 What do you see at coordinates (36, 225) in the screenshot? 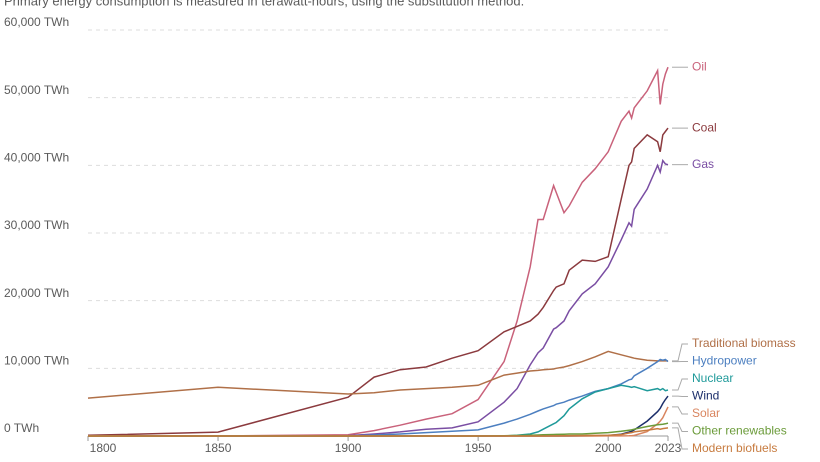
I see `y-tick-label: 30,000 TWh` at bounding box center [36, 225].